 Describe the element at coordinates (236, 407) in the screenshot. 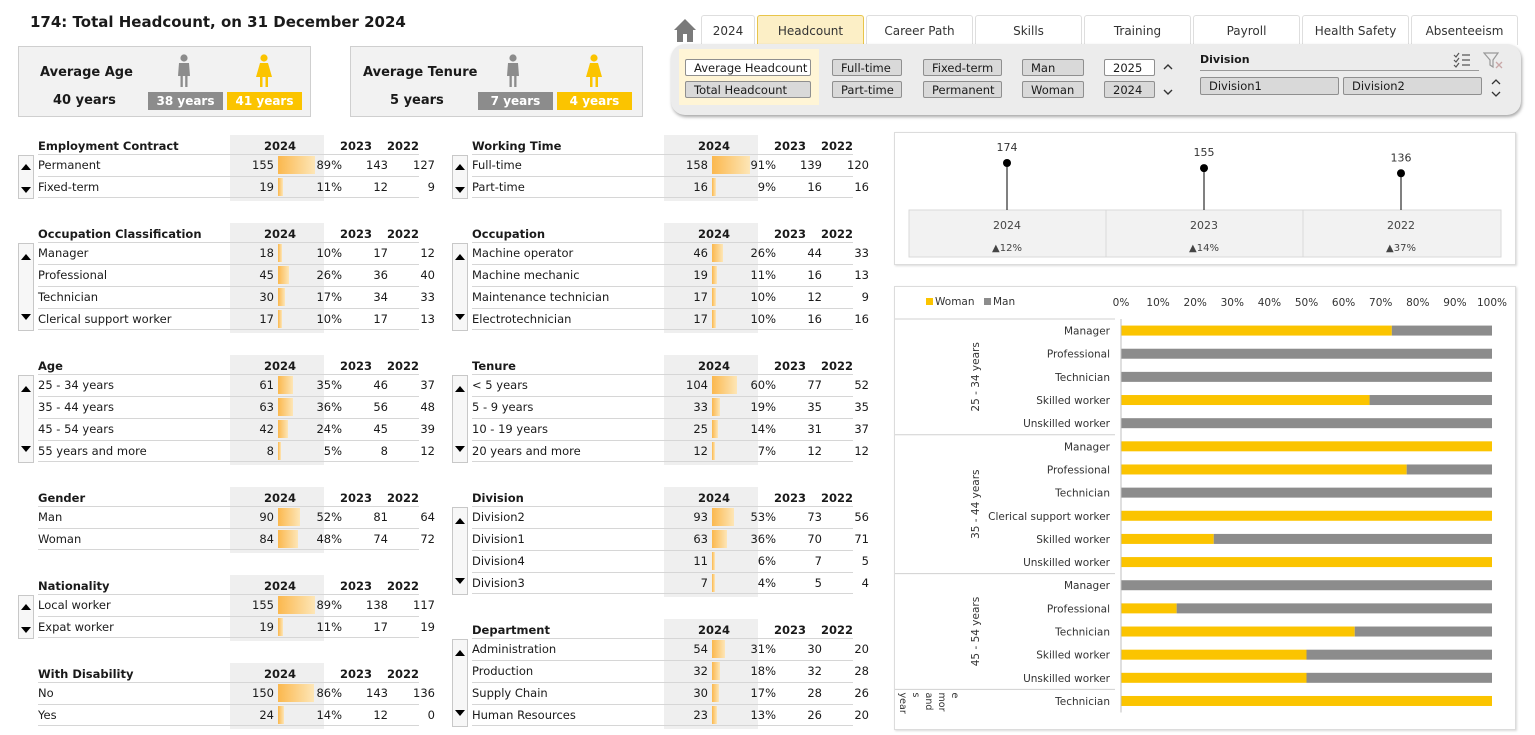

I see `table-row: 35 - 44 years 63 36% 56 48` at that location.